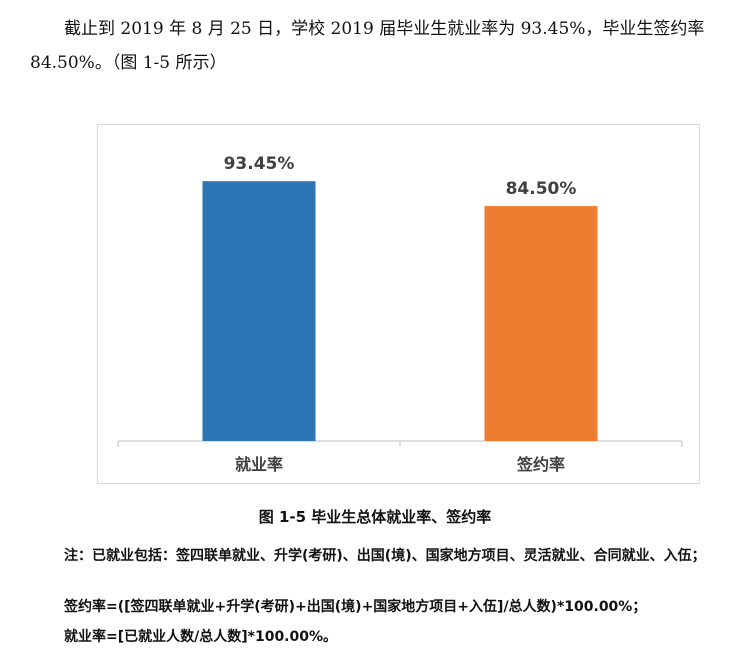  What do you see at coordinates (541, 189) in the screenshot?
I see `data-label-2: 84.50%` at bounding box center [541, 189].